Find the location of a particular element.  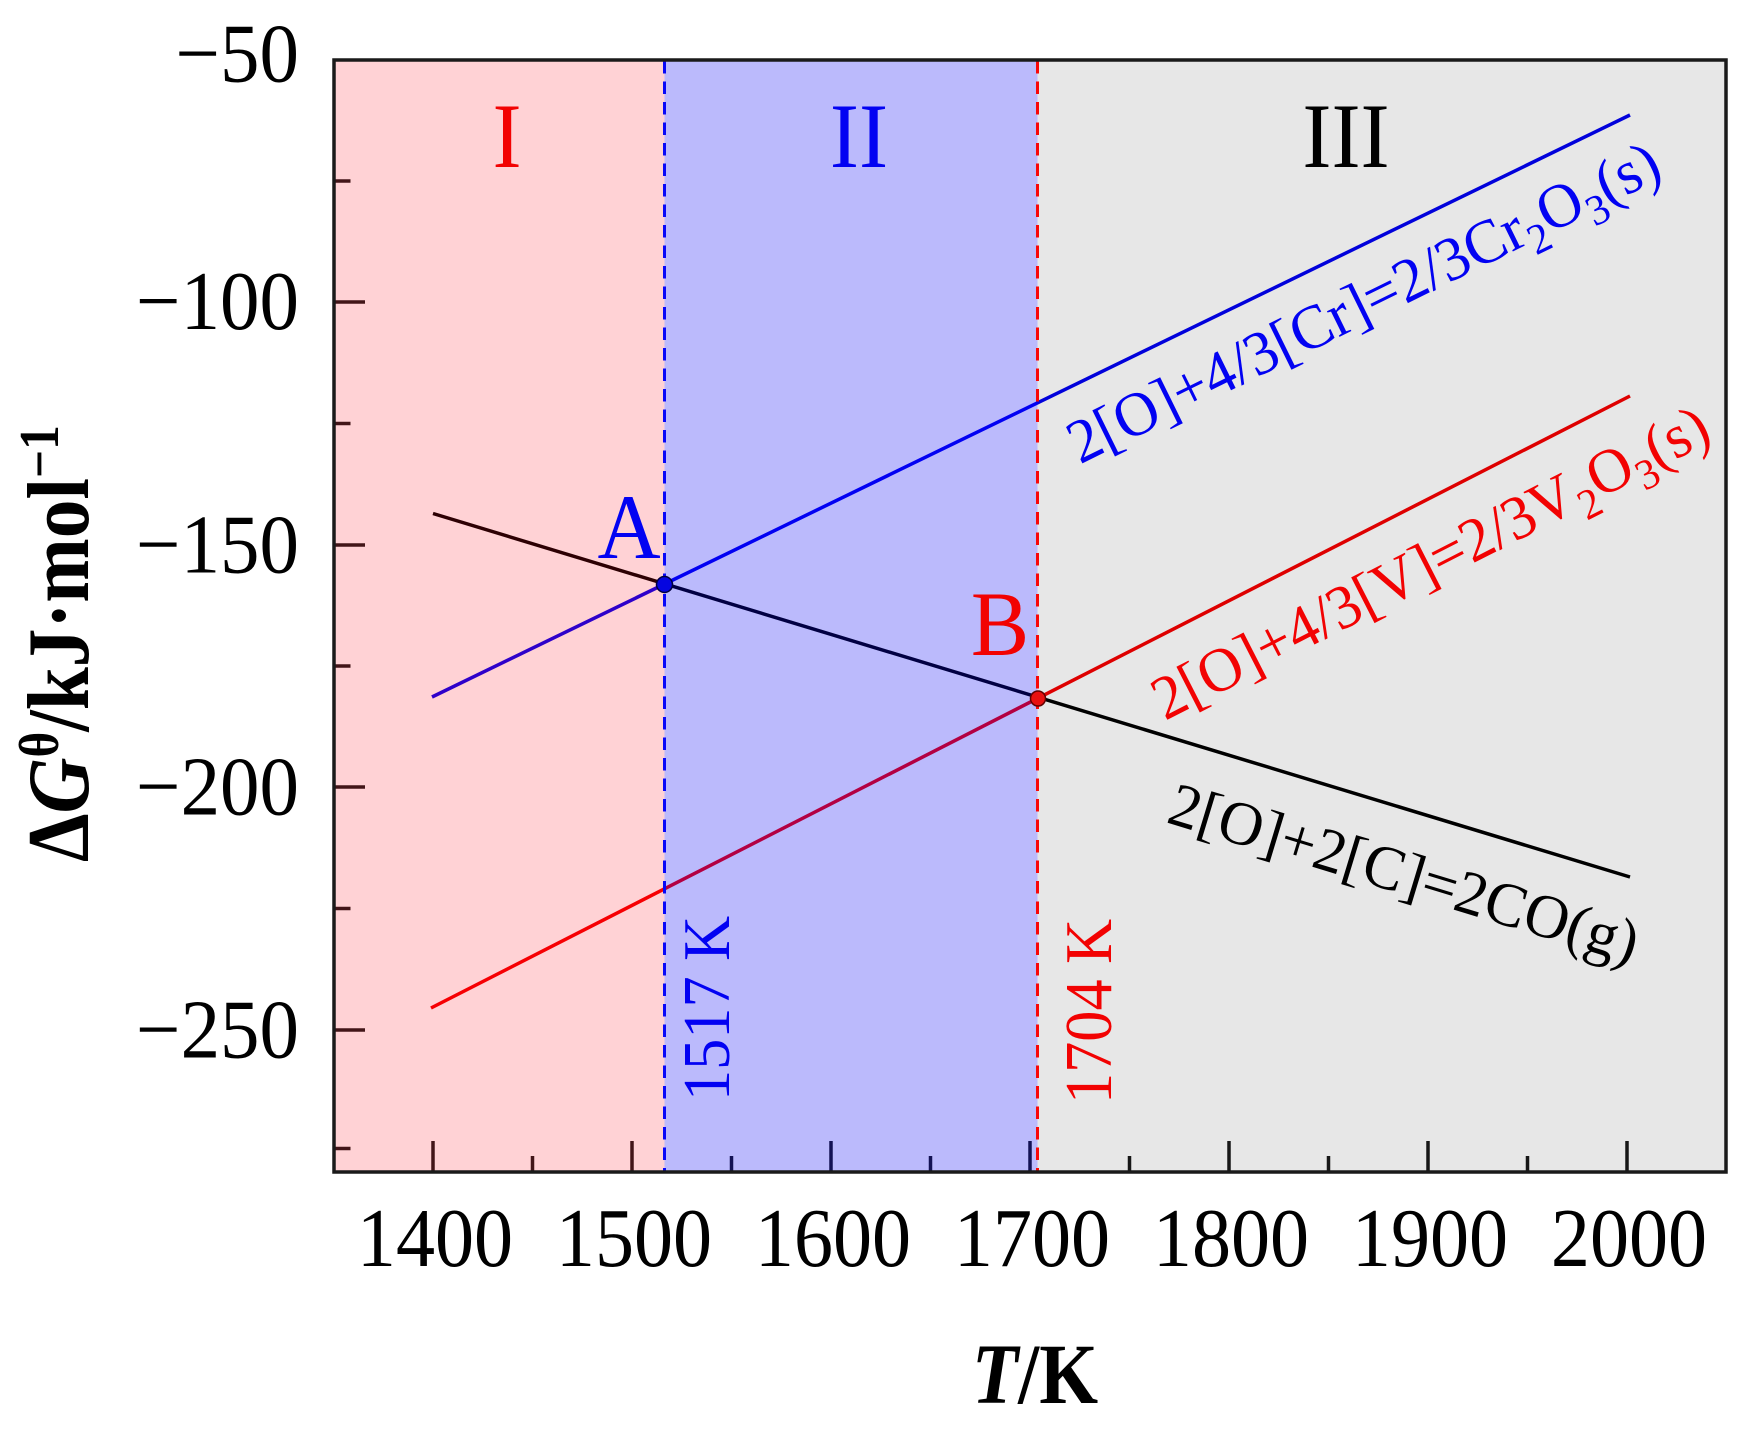

svg-text: 1400 is located at coordinates (435, 1237).